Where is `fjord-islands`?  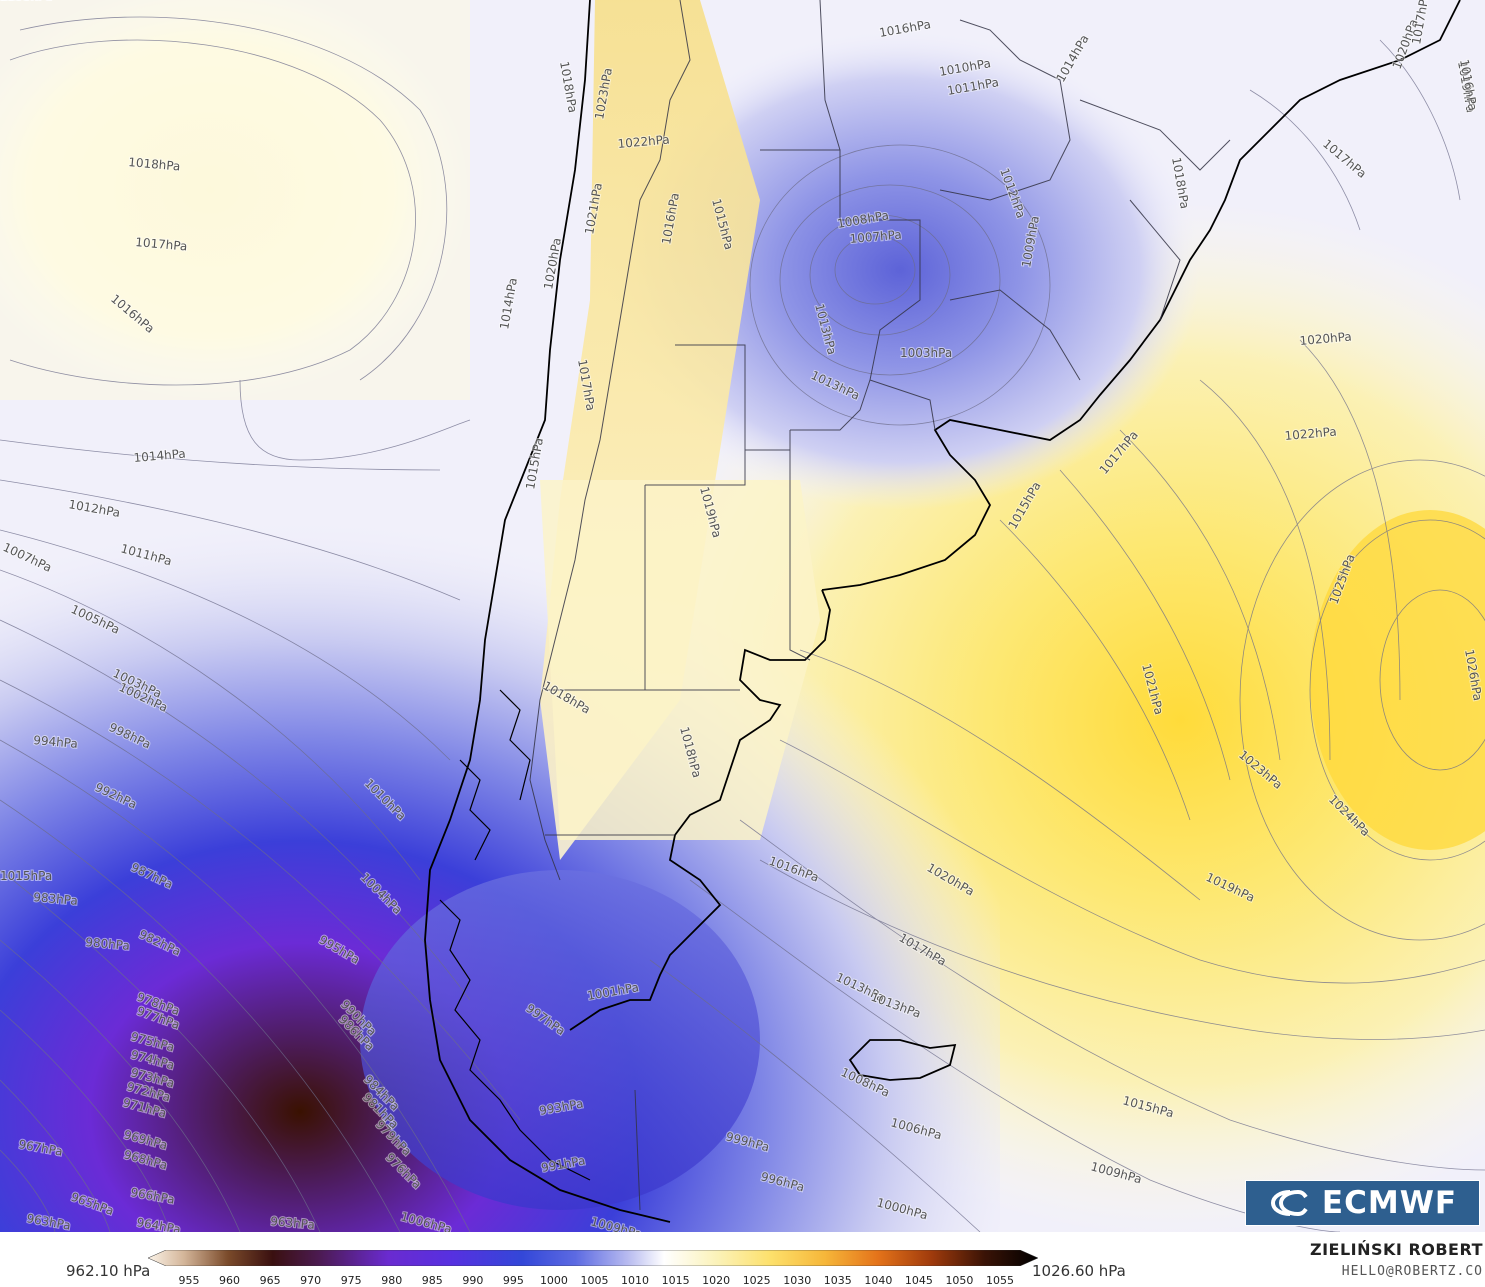
fjord-islands is located at coordinates (515, 935).